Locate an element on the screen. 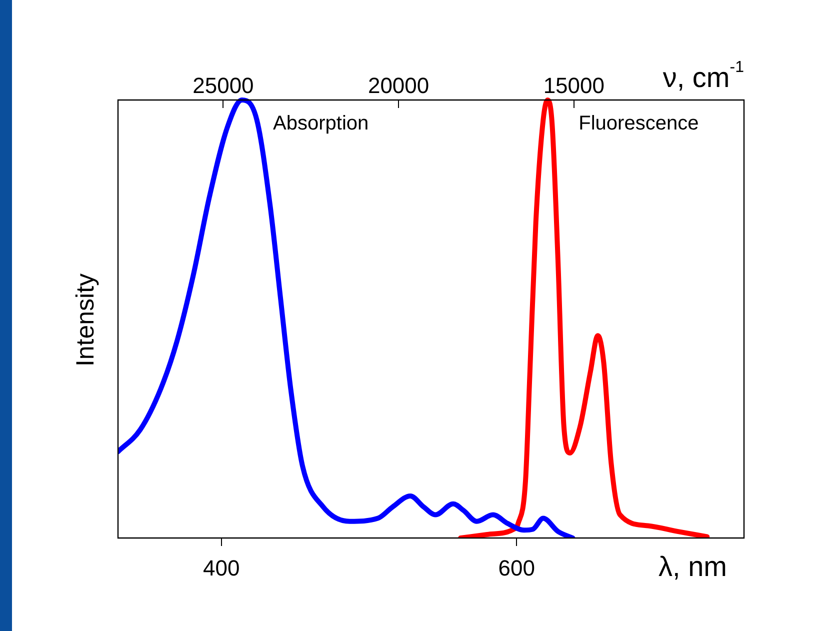  x-axis-title: λ, nm is located at coordinates (692, 566).